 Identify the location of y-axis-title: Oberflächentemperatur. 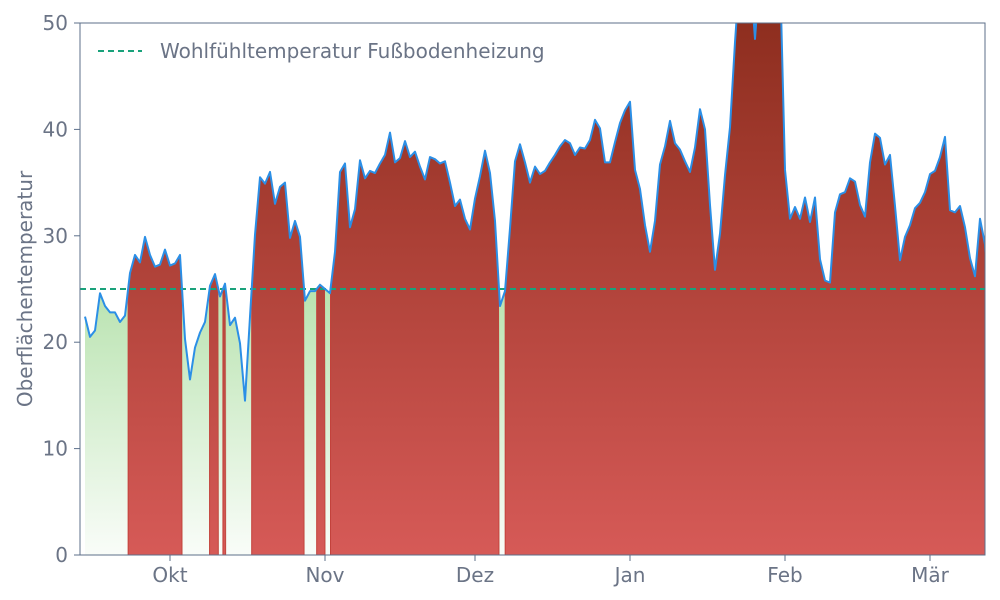
(25, 288).